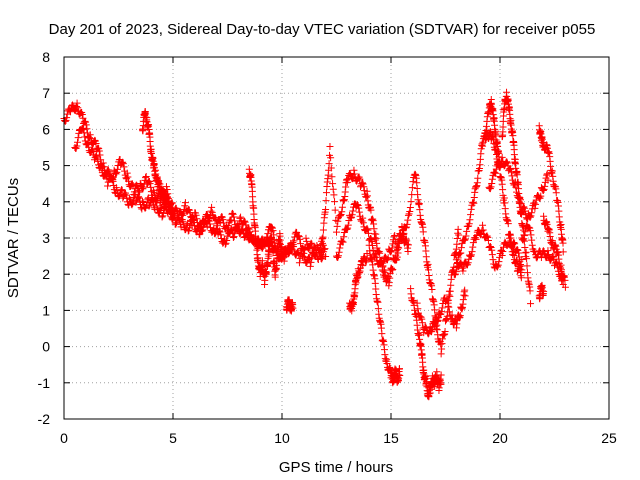 Image resolution: width=640 pixels, height=480 pixels. Describe the element at coordinates (46, 166) in the screenshot. I see `y-tick-label: 5` at that location.